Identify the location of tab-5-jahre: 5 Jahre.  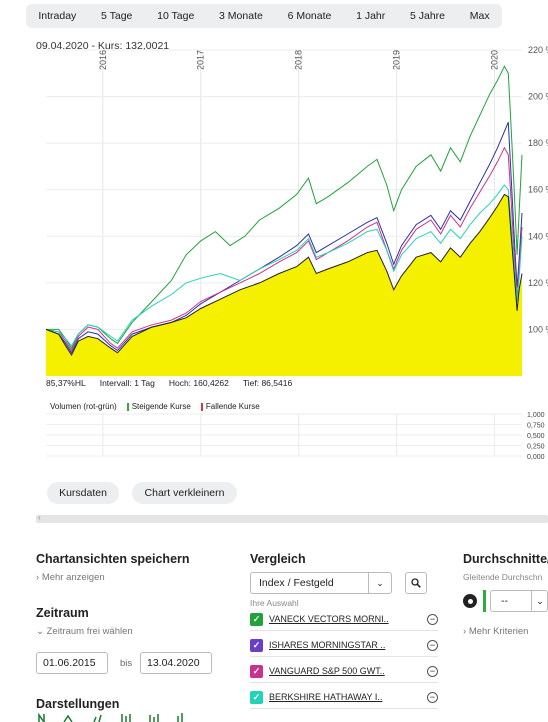
(428, 16).